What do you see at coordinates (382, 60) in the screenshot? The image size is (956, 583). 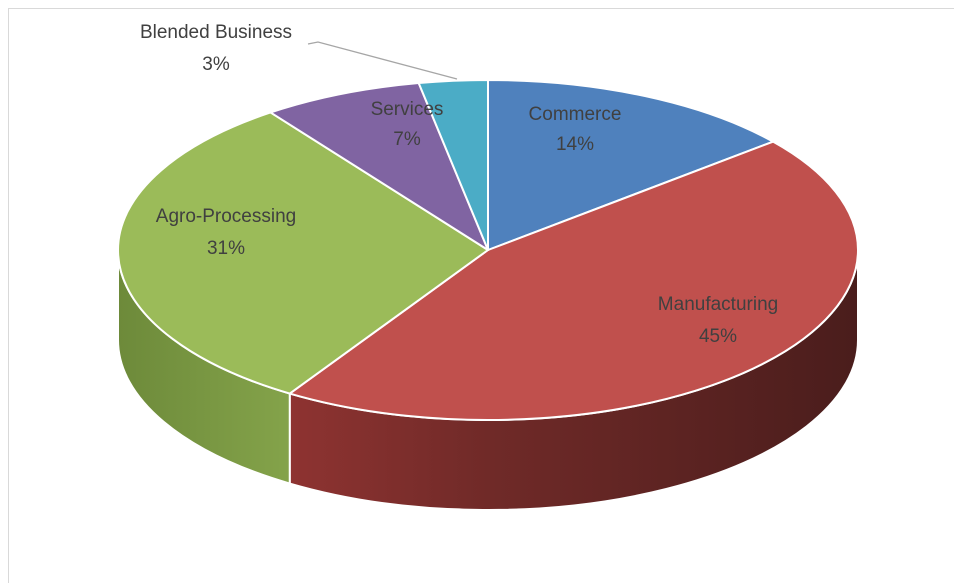 I see `leader-line-blended-business` at bounding box center [382, 60].